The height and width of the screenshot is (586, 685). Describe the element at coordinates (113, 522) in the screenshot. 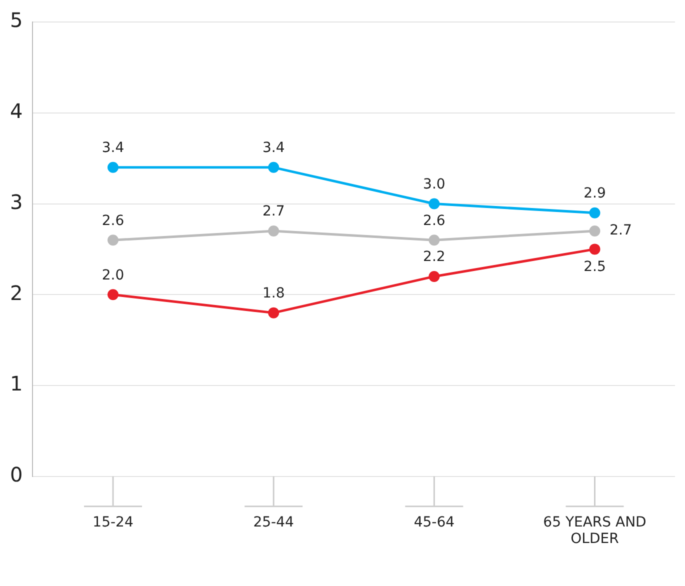

I see `x-tick-label: 15-24` at that location.